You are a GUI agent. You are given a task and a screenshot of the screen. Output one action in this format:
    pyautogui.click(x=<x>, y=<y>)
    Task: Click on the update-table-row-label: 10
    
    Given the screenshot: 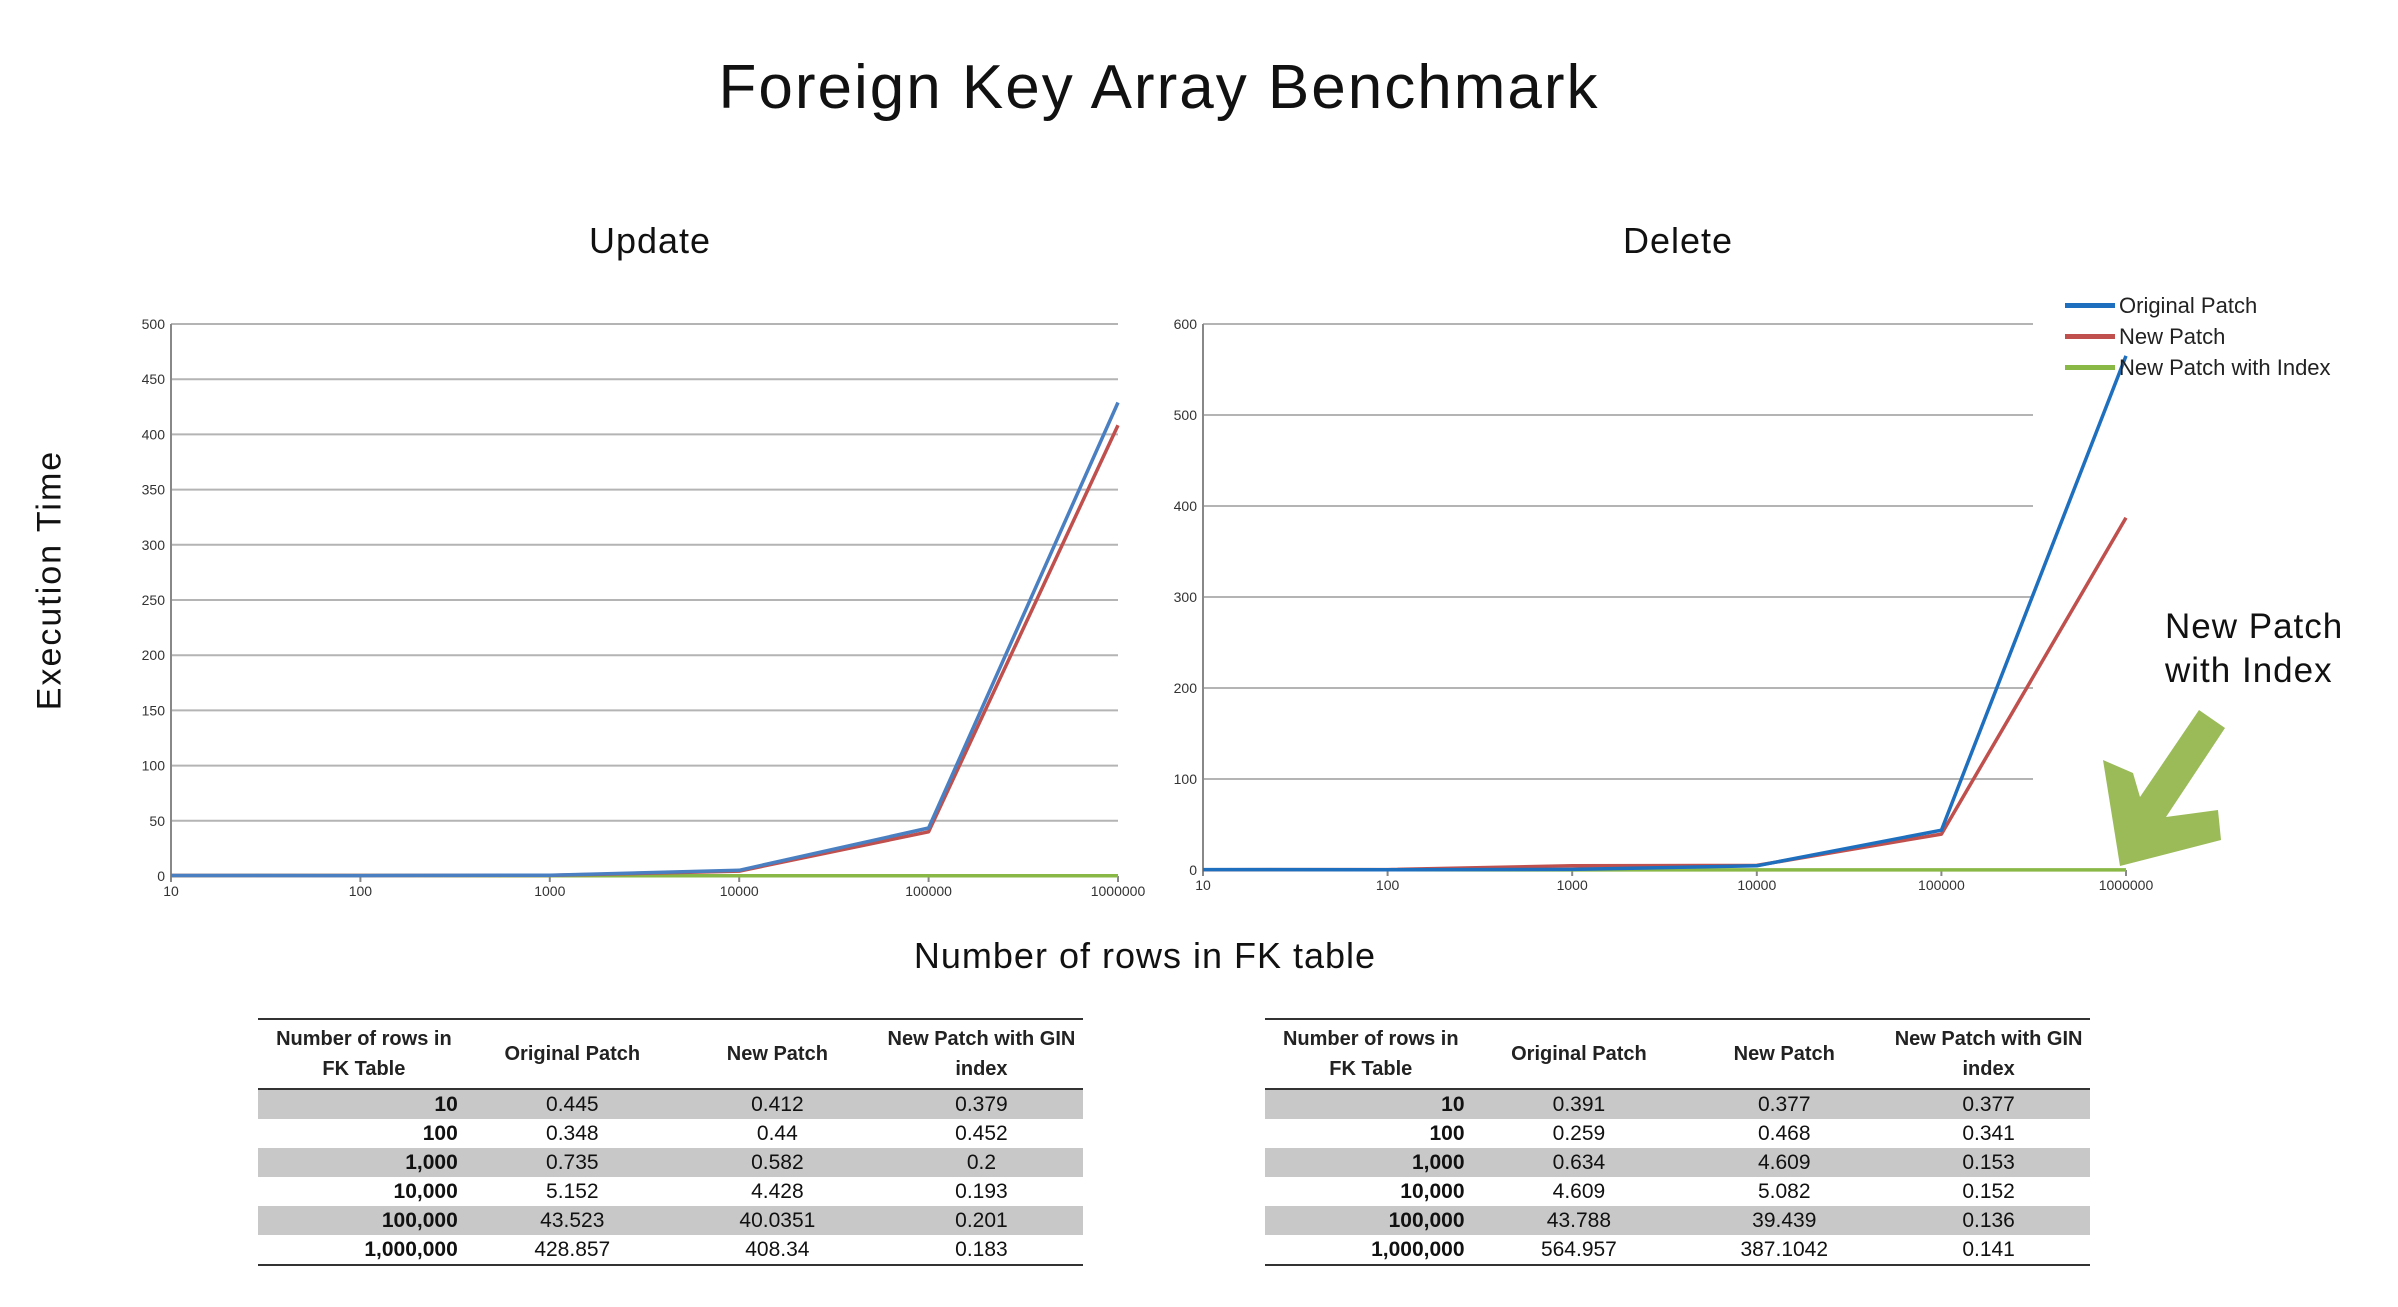 What is the action you would take?
    pyautogui.click(x=364, y=1104)
    